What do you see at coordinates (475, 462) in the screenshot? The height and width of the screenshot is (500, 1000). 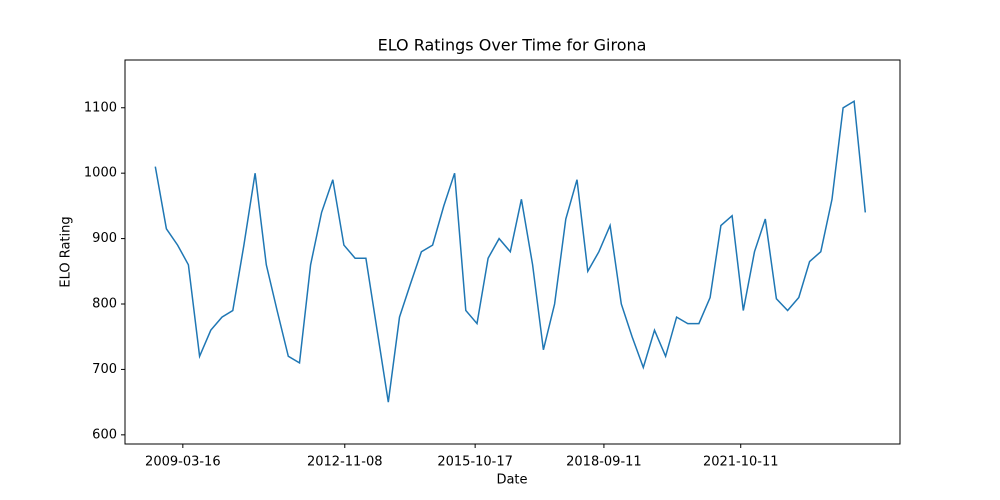 I see `x-tick-label: 2015-10-17` at bounding box center [475, 462].